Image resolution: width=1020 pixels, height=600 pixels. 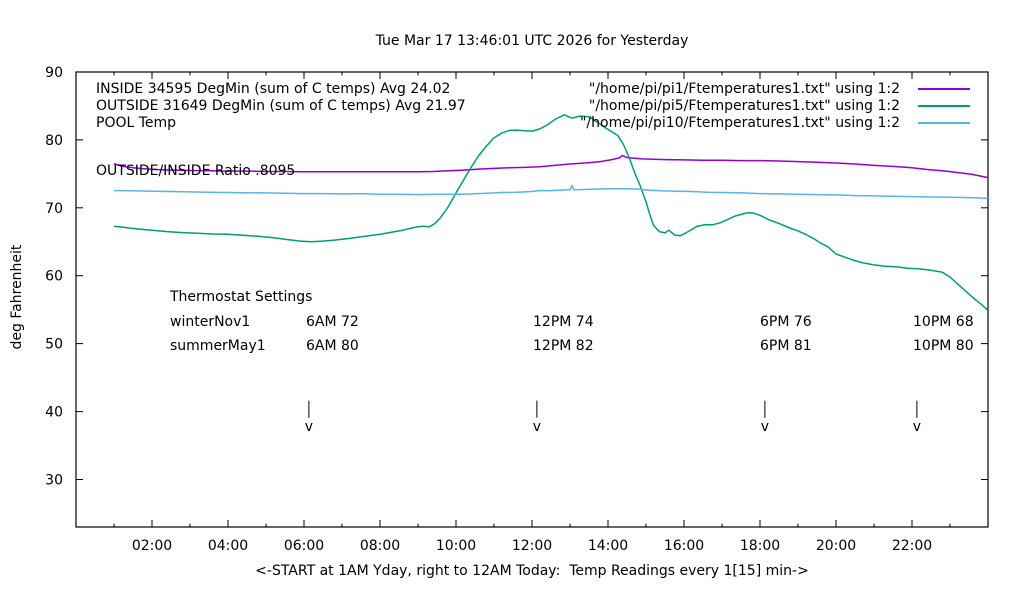 What do you see at coordinates (786, 346) in the screenshot?
I see `thermostat-summer-6pm: 6PM 81` at bounding box center [786, 346].